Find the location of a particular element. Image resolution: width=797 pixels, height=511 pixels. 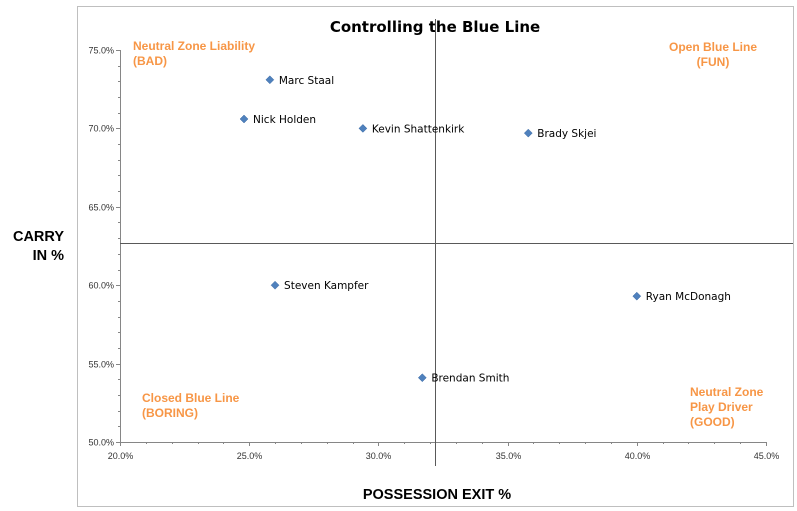

x-tick-label: 25.0% is located at coordinates (250, 456).